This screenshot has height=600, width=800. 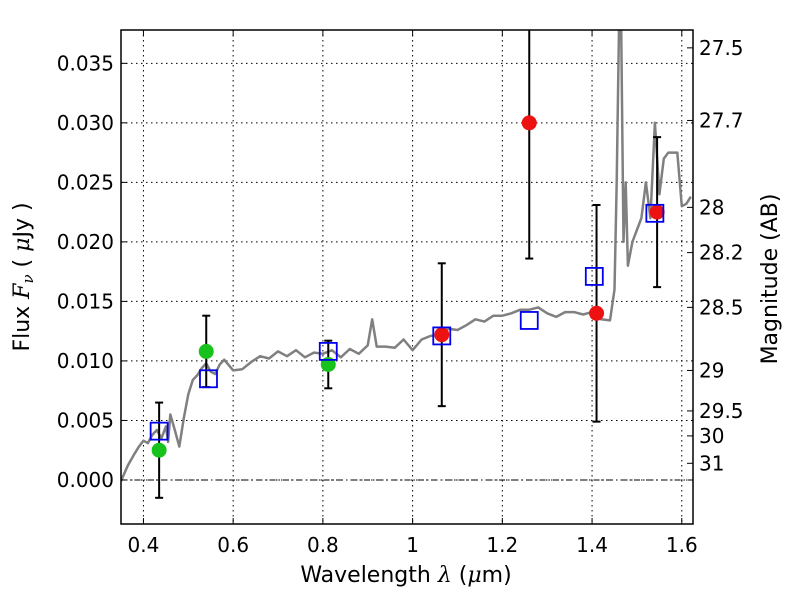 I want to click on y-tick-label: 0.015, so click(x=85, y=301).